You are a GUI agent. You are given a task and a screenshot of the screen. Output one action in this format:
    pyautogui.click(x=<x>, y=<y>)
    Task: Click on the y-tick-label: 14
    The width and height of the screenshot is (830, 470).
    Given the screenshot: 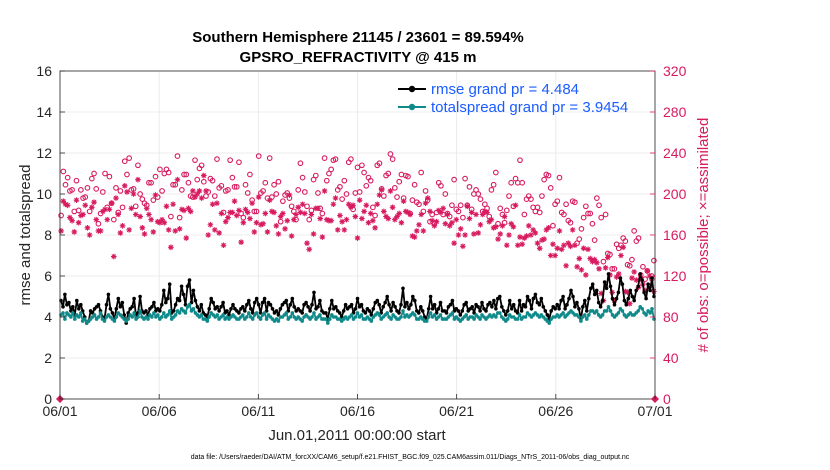 What is the action you would take?
    pyautogui.click(x=44, y=112)
    